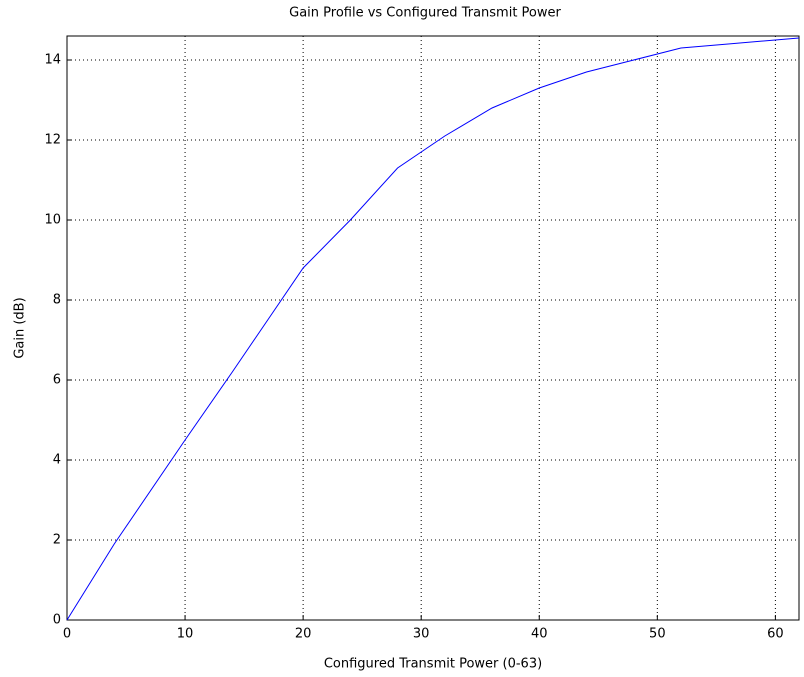 The height and width of the screenshot is (677, 804). What do you see at coordinates (52, 220) in the screenshot?
I see `y-tick-label: 10` at bounding box center [52, 220].